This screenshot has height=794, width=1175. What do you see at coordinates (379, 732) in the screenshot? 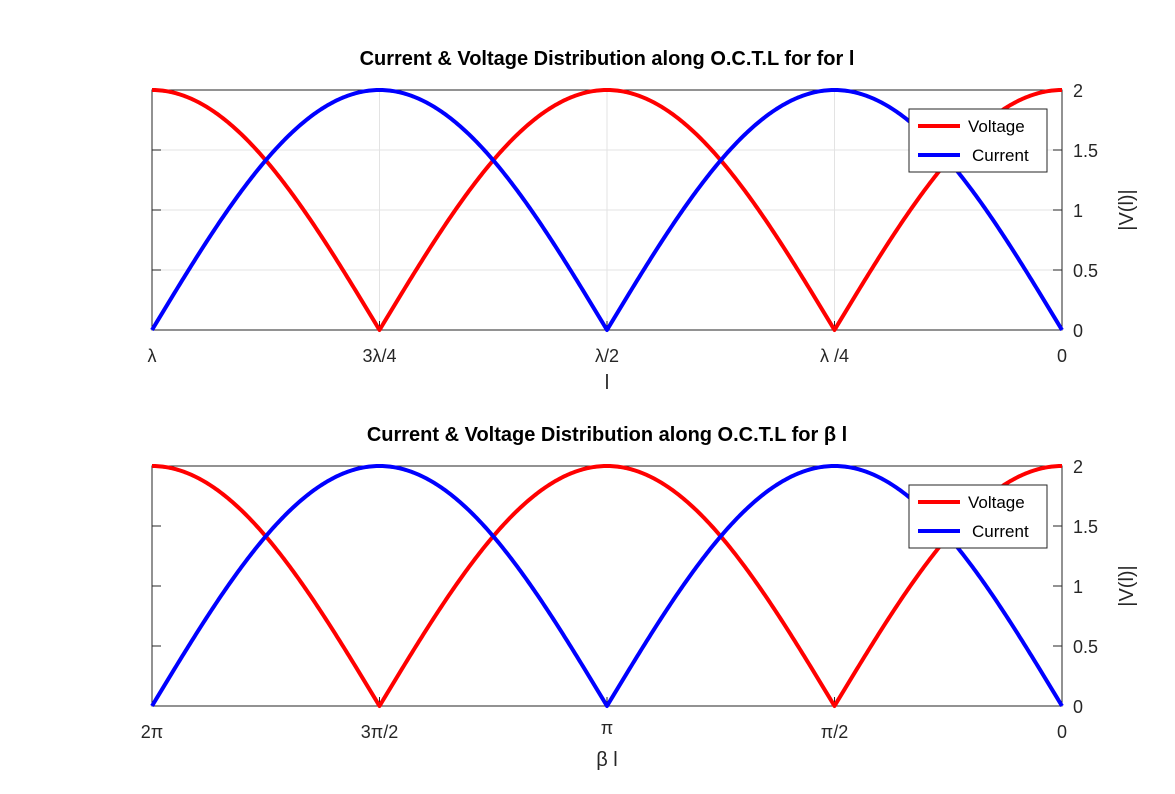
I see `bottom-xtick-label: 3π/2` at bounding box center [379, 732].